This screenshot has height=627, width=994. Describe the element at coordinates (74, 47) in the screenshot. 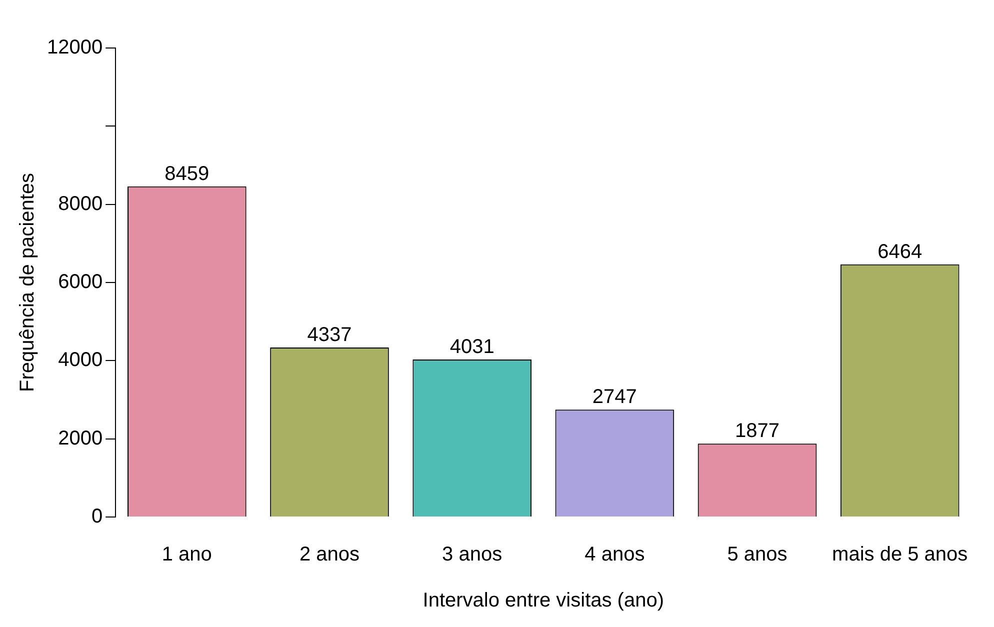

I see `y-tick-label: 12000` at that location.